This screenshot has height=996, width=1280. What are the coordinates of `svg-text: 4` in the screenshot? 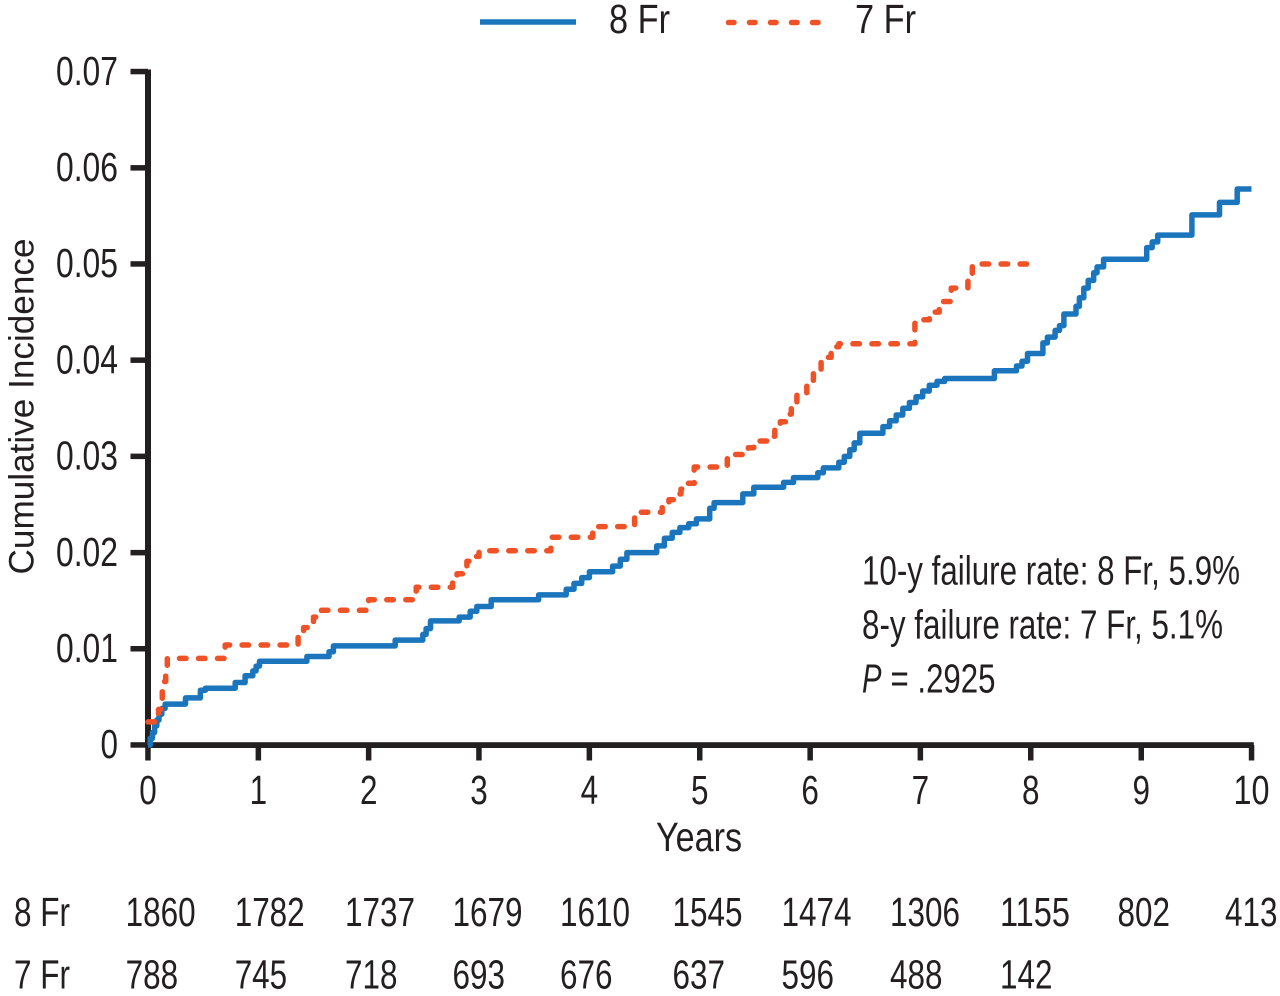 It's located at (590, 790).